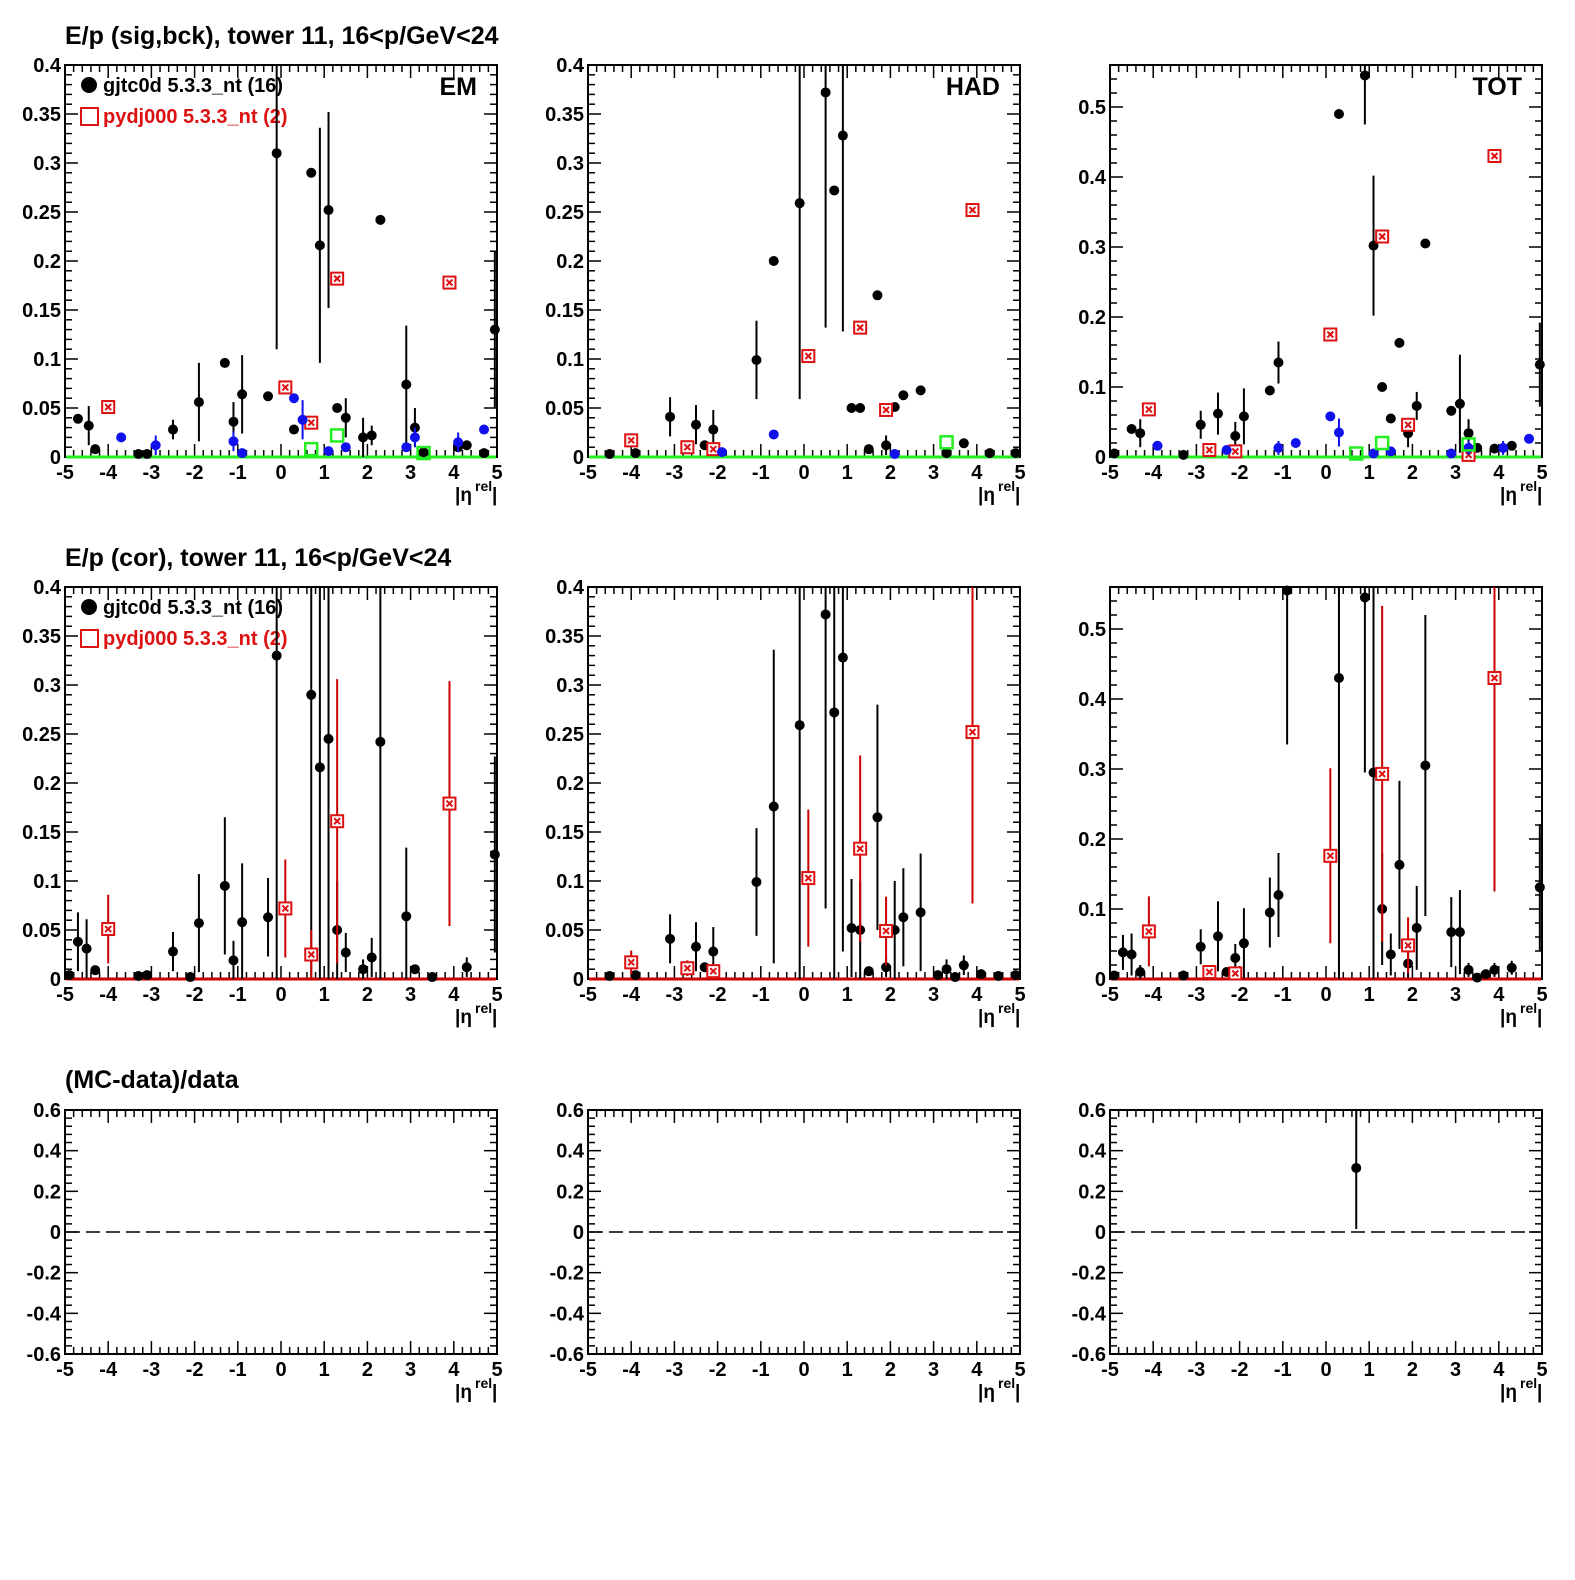 The height and width of the screenshot is (1580, 1575). I want to click on tot-cor-ytick-label: 0.2, so click(1092, 840).